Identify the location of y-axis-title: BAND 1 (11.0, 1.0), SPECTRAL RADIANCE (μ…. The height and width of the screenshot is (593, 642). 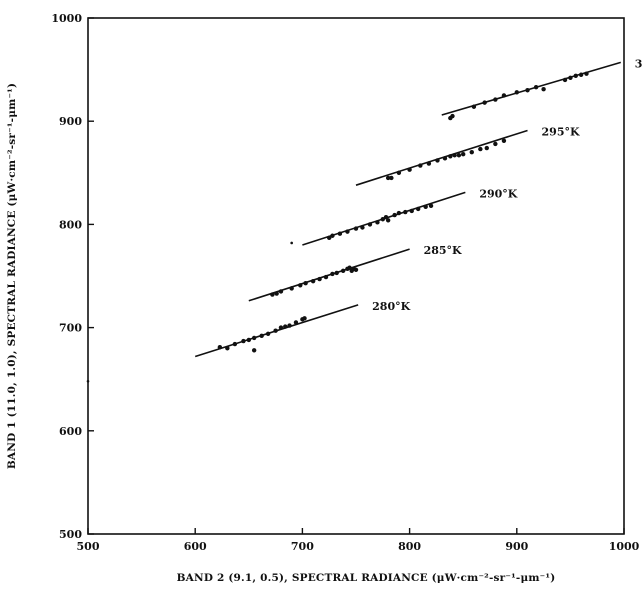
(12, 276).